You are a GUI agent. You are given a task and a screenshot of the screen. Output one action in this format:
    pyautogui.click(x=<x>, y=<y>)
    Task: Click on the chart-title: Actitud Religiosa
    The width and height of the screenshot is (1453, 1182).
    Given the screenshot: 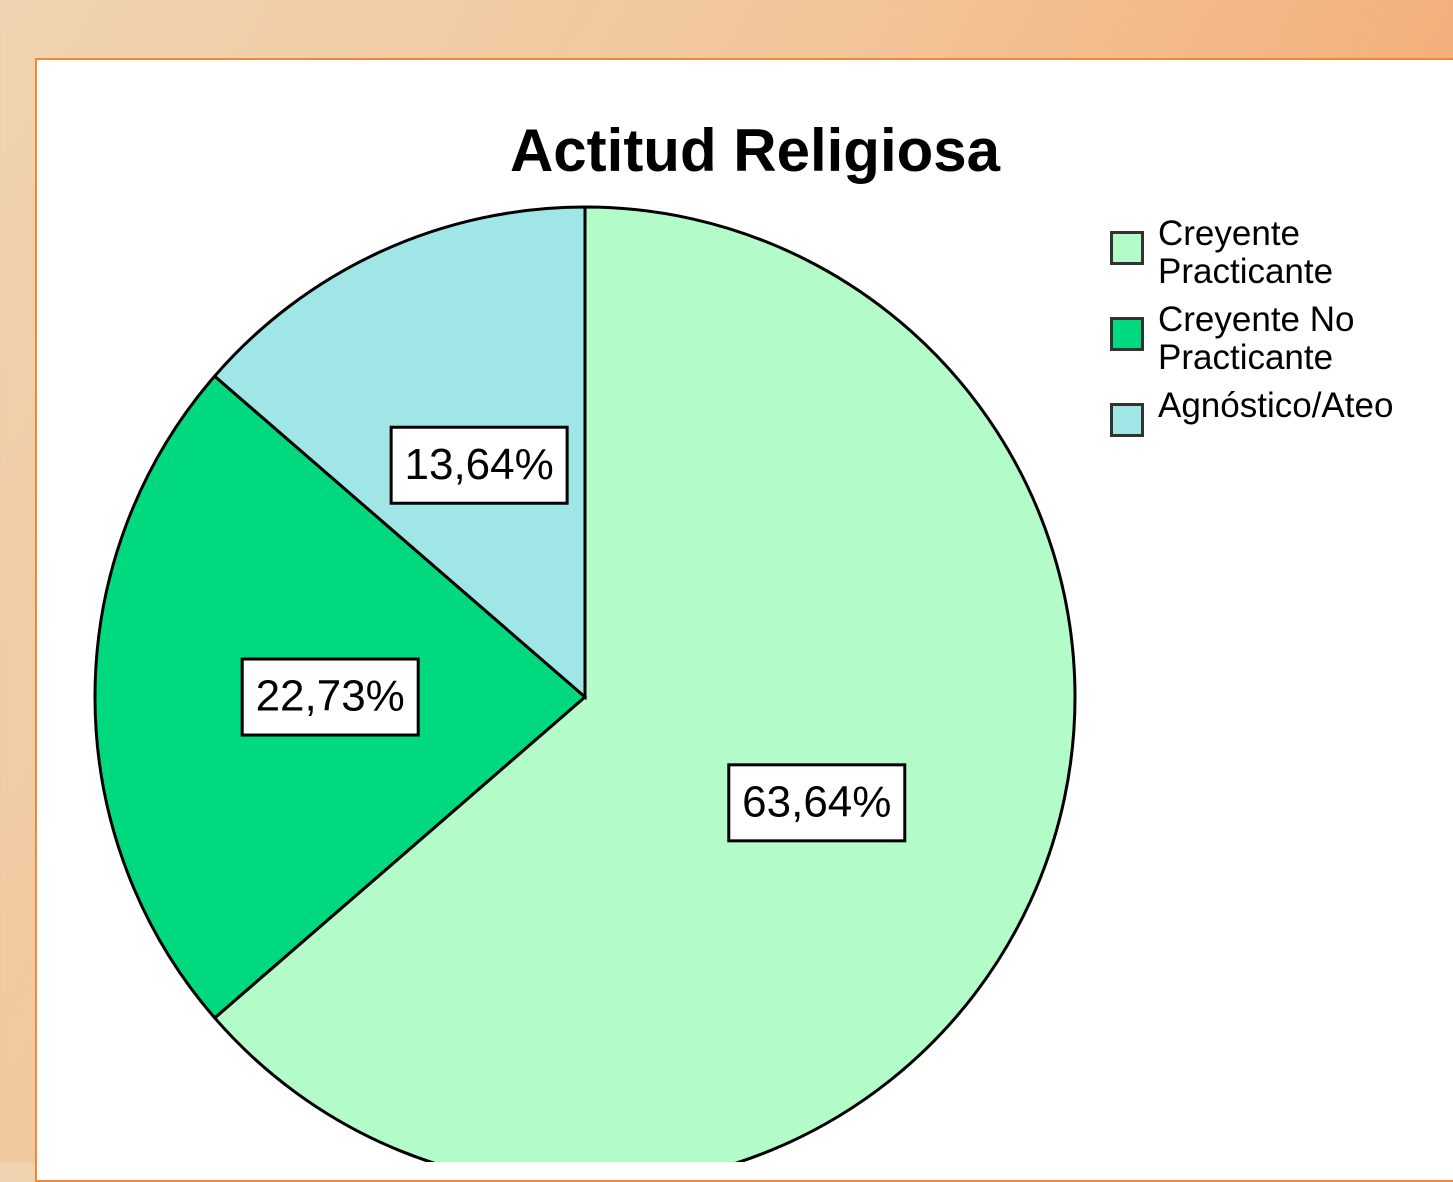 What is the action you would take?
    pyautogui.click(x=755, y=150)
    